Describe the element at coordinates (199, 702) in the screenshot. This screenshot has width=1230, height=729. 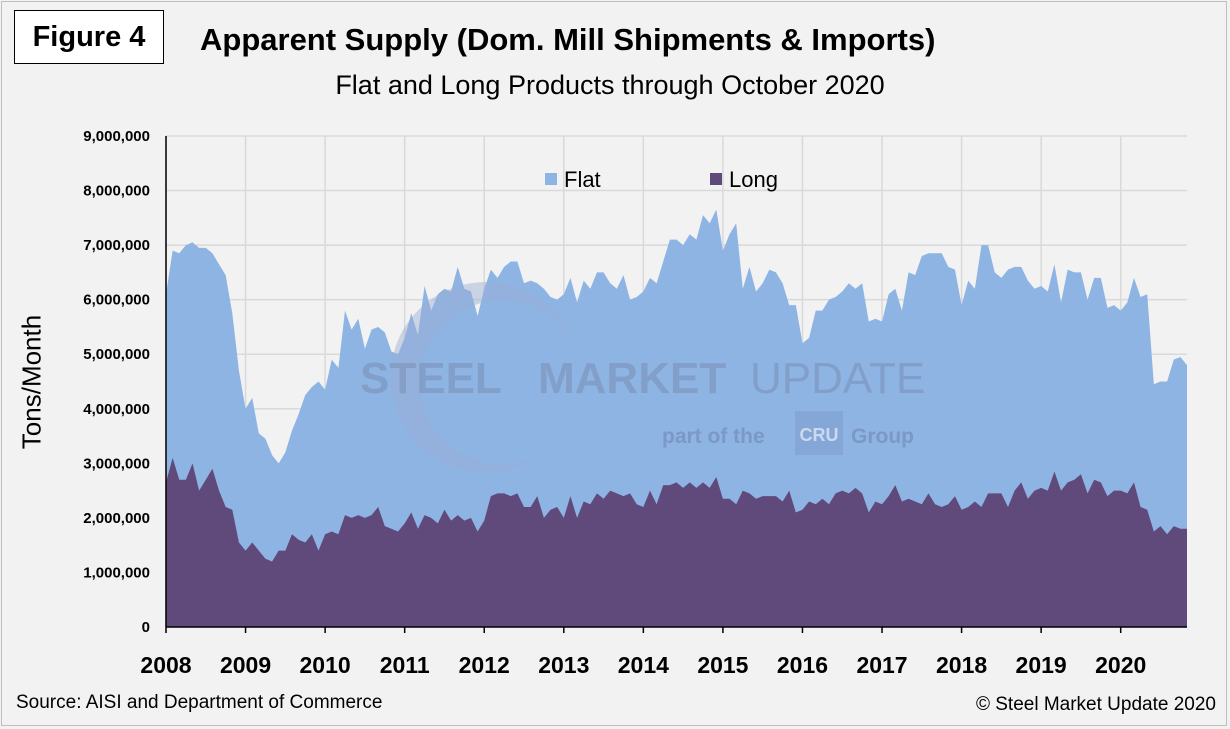
I see `source-note: Source: AISI and Department of Commerce` at that location.